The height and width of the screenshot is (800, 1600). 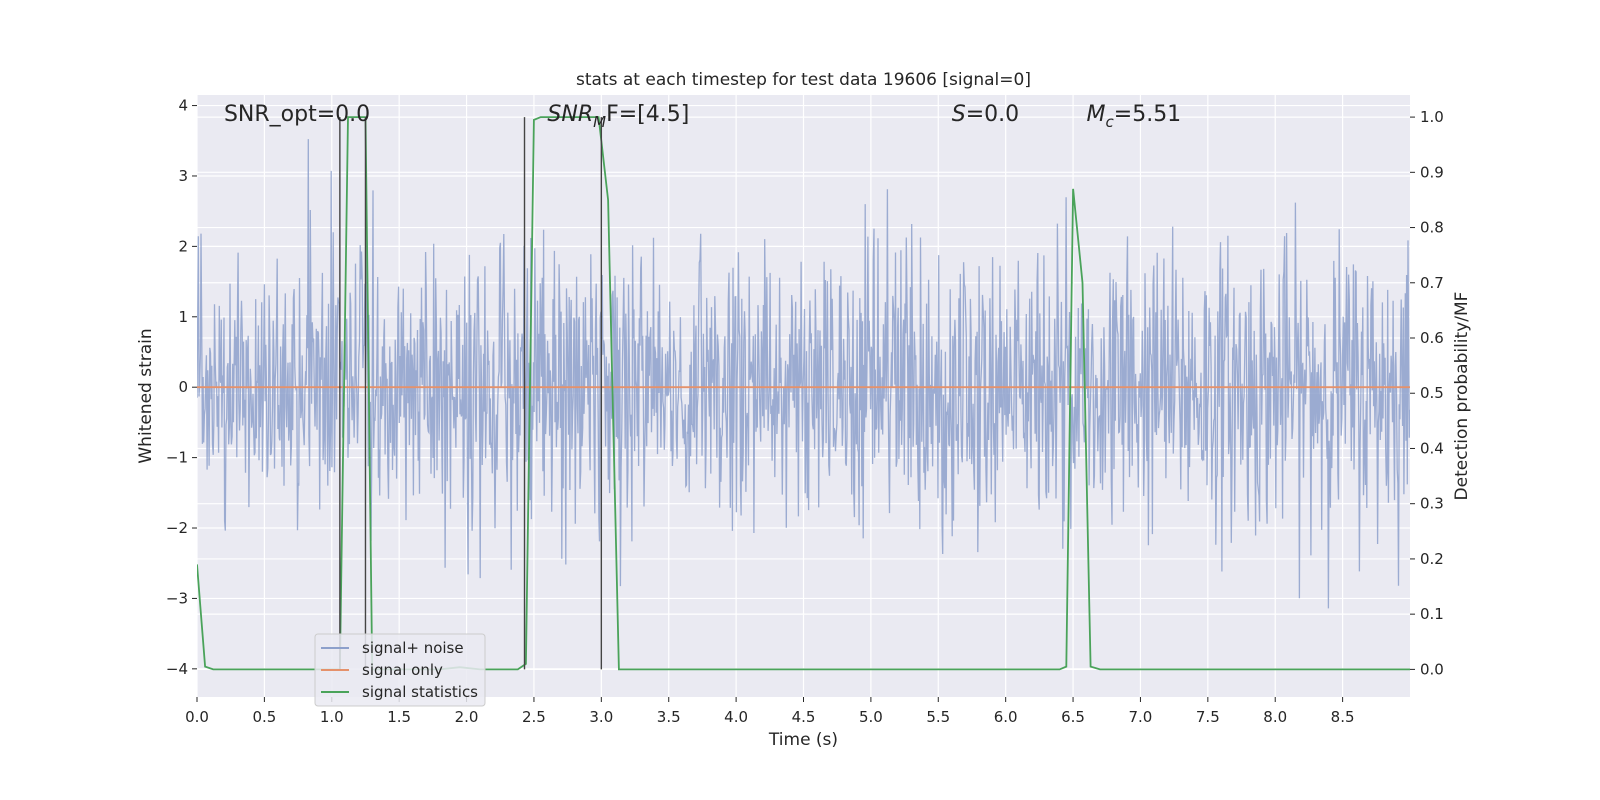 What do you see at coordinates (647, 114) in the screenshot?
I see `annotation-rest: F=[4.5]` at bounding box center [647, 114].